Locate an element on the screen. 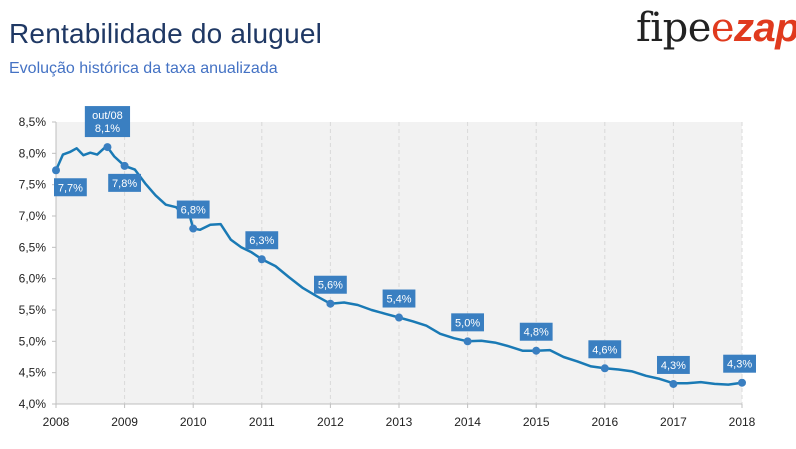 The image size is (796, 449). data-label: 7,7% is located at coordinates (70, 188).